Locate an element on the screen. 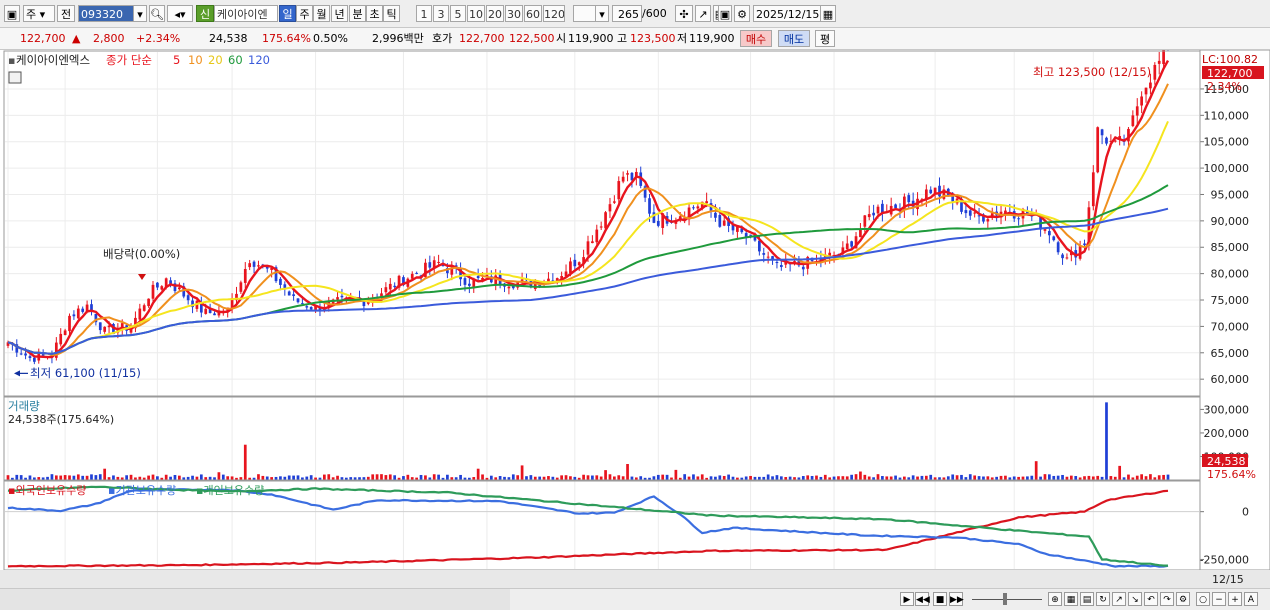 This screenshot has width=1270, height=610. calendar-icon: ▦ is located at coordinates (828, 13).